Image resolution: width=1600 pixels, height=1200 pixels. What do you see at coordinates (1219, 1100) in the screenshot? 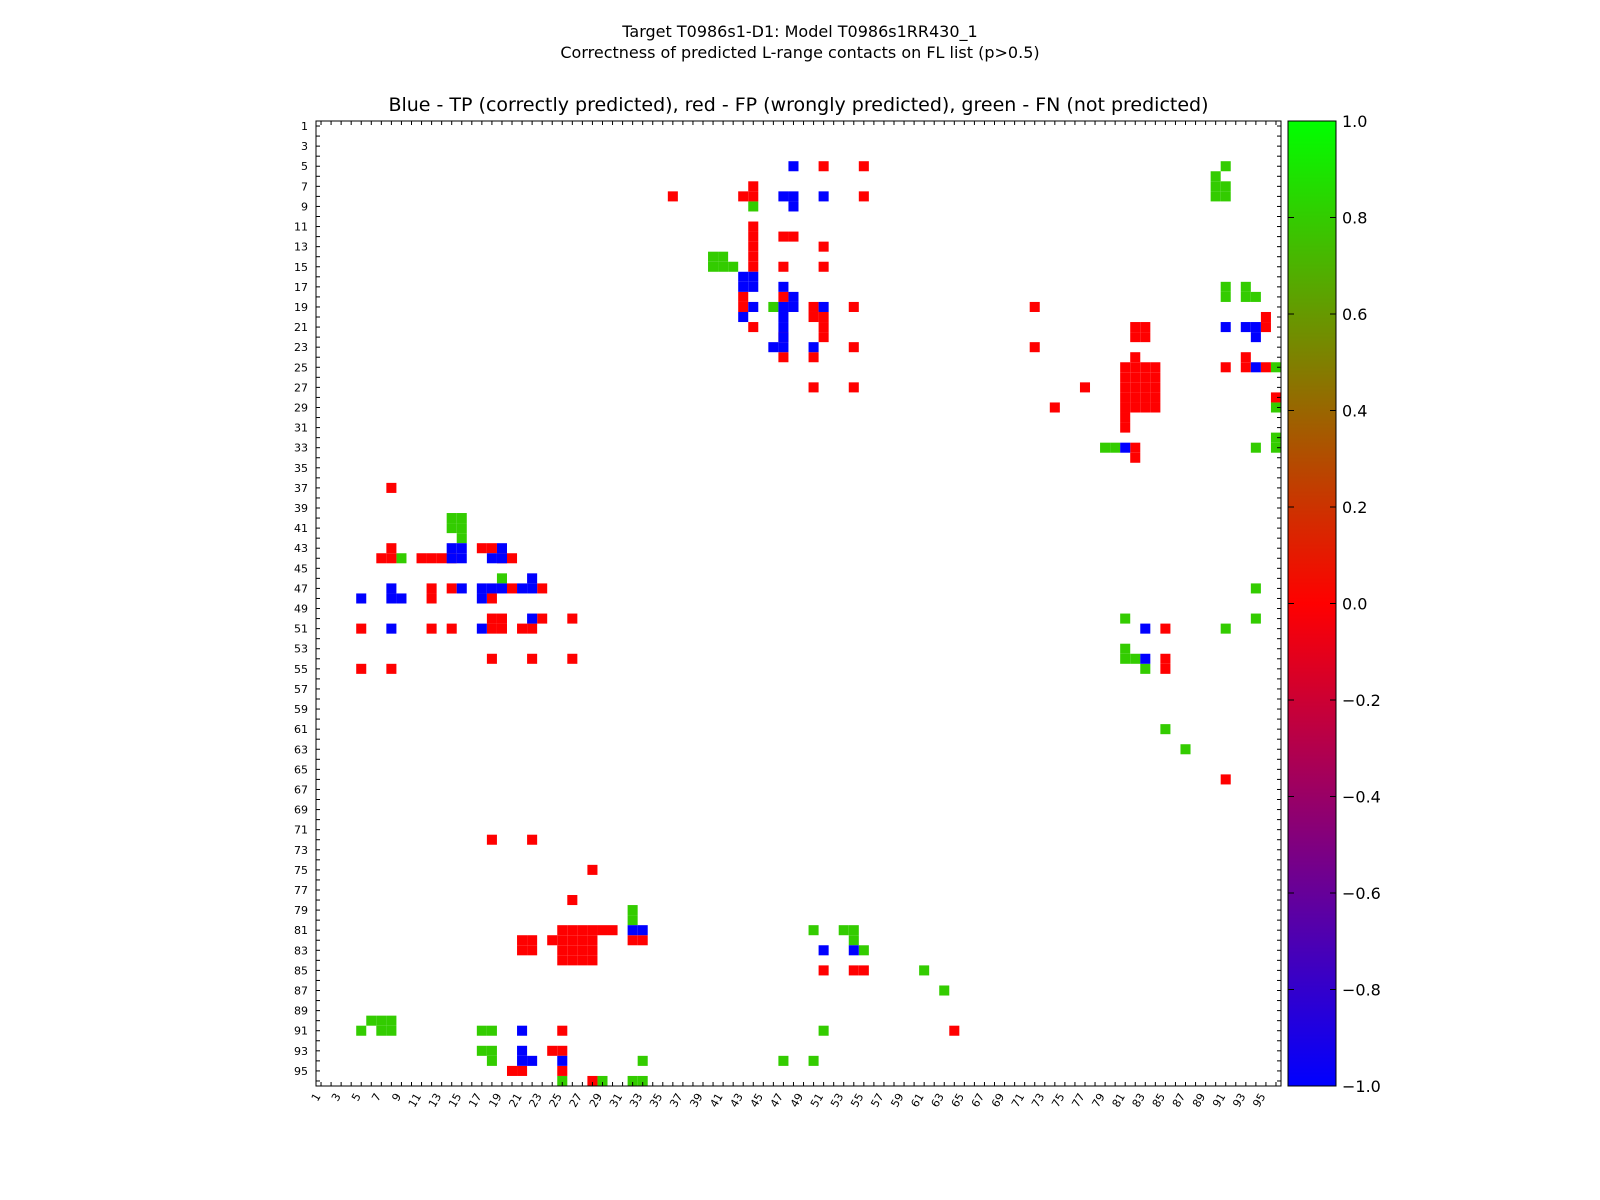
I see `x-tick-label: 91` at bounding box center [1219, 1100].